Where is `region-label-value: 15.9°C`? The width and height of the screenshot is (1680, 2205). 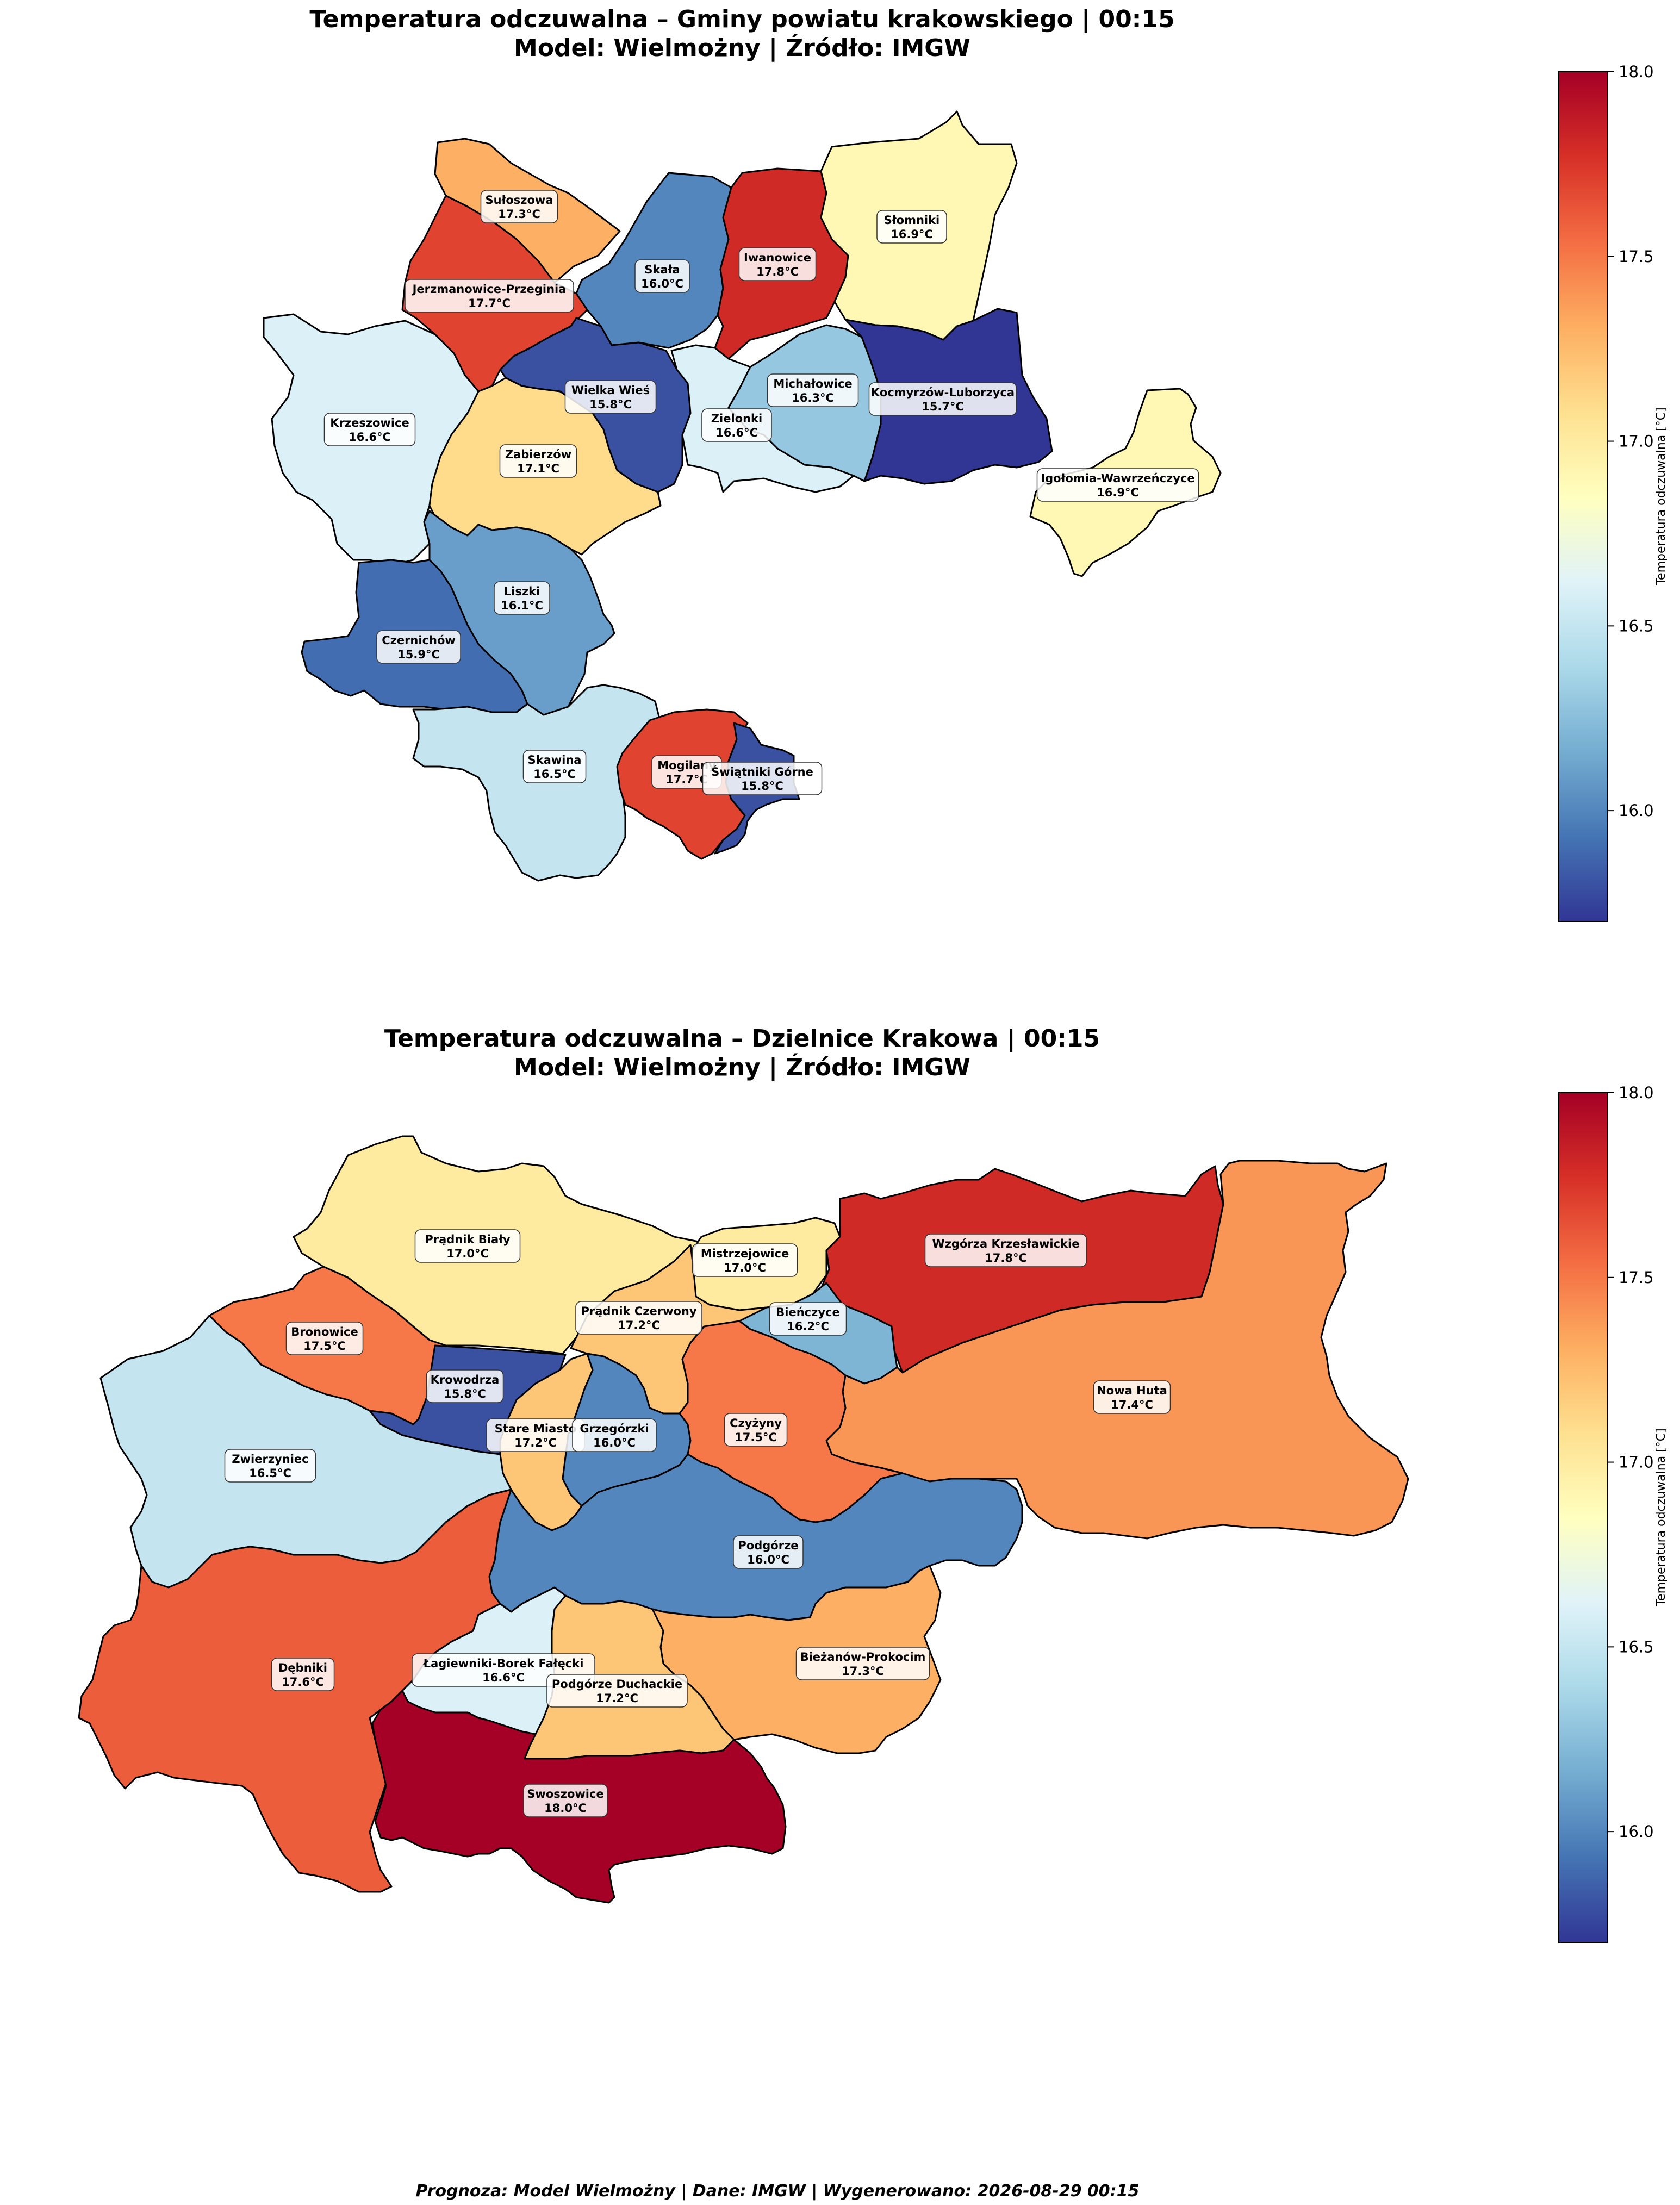
region-label-value: 15.9°C is located at coordinates (418, 654).